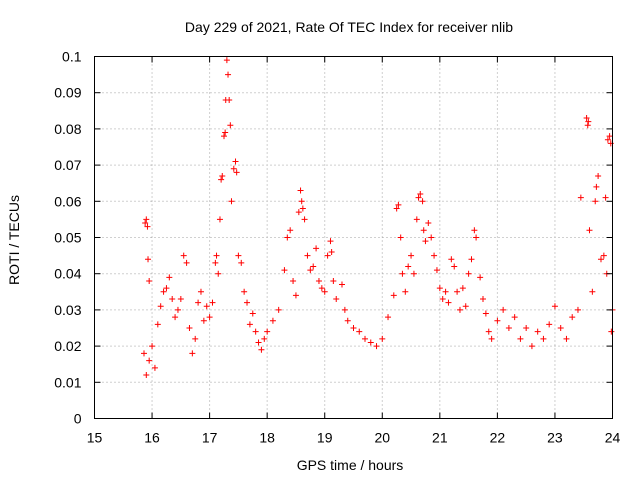 This screenshot has height=480, width=640. Describe the element at coordinates (67, 201) in the screenshot. I see `y-tick-label: 0.06` at that location.